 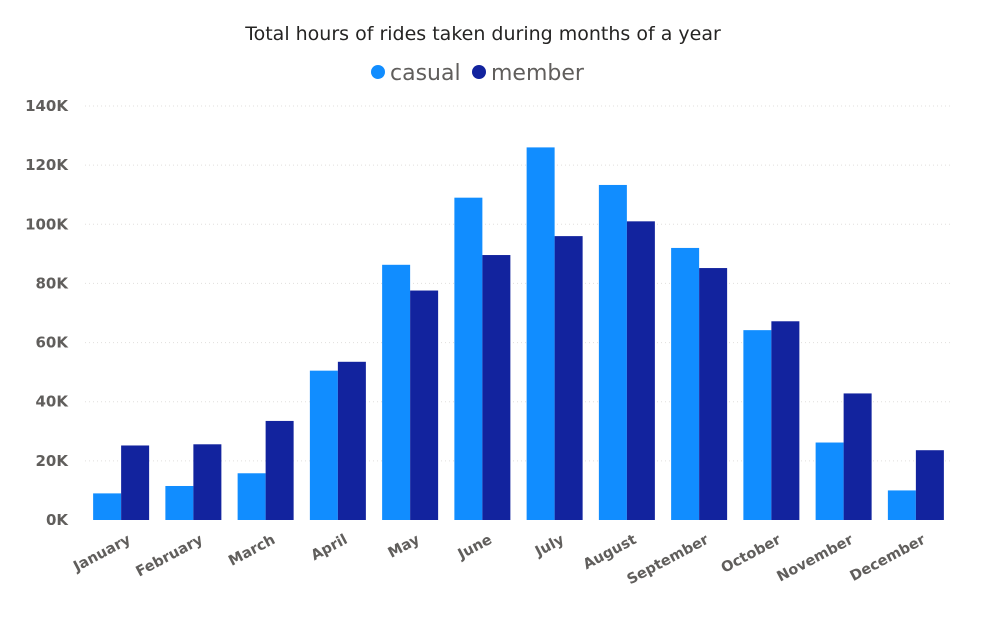 What do you see at coordinates (57, 520) in the screenshot?
I see `y-tick-label: 0K` at bounding box center [57, 520].